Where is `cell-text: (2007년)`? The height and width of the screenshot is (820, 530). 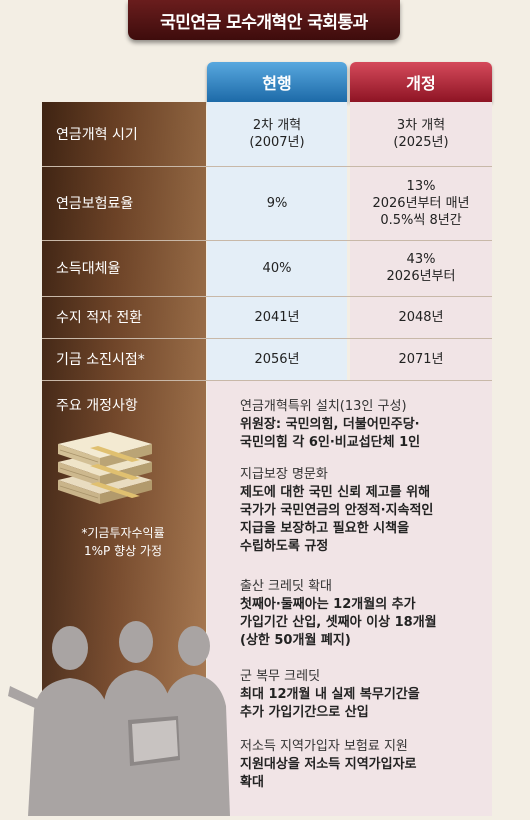
cell-text: (2007년) is located at coordinates (277, 142).